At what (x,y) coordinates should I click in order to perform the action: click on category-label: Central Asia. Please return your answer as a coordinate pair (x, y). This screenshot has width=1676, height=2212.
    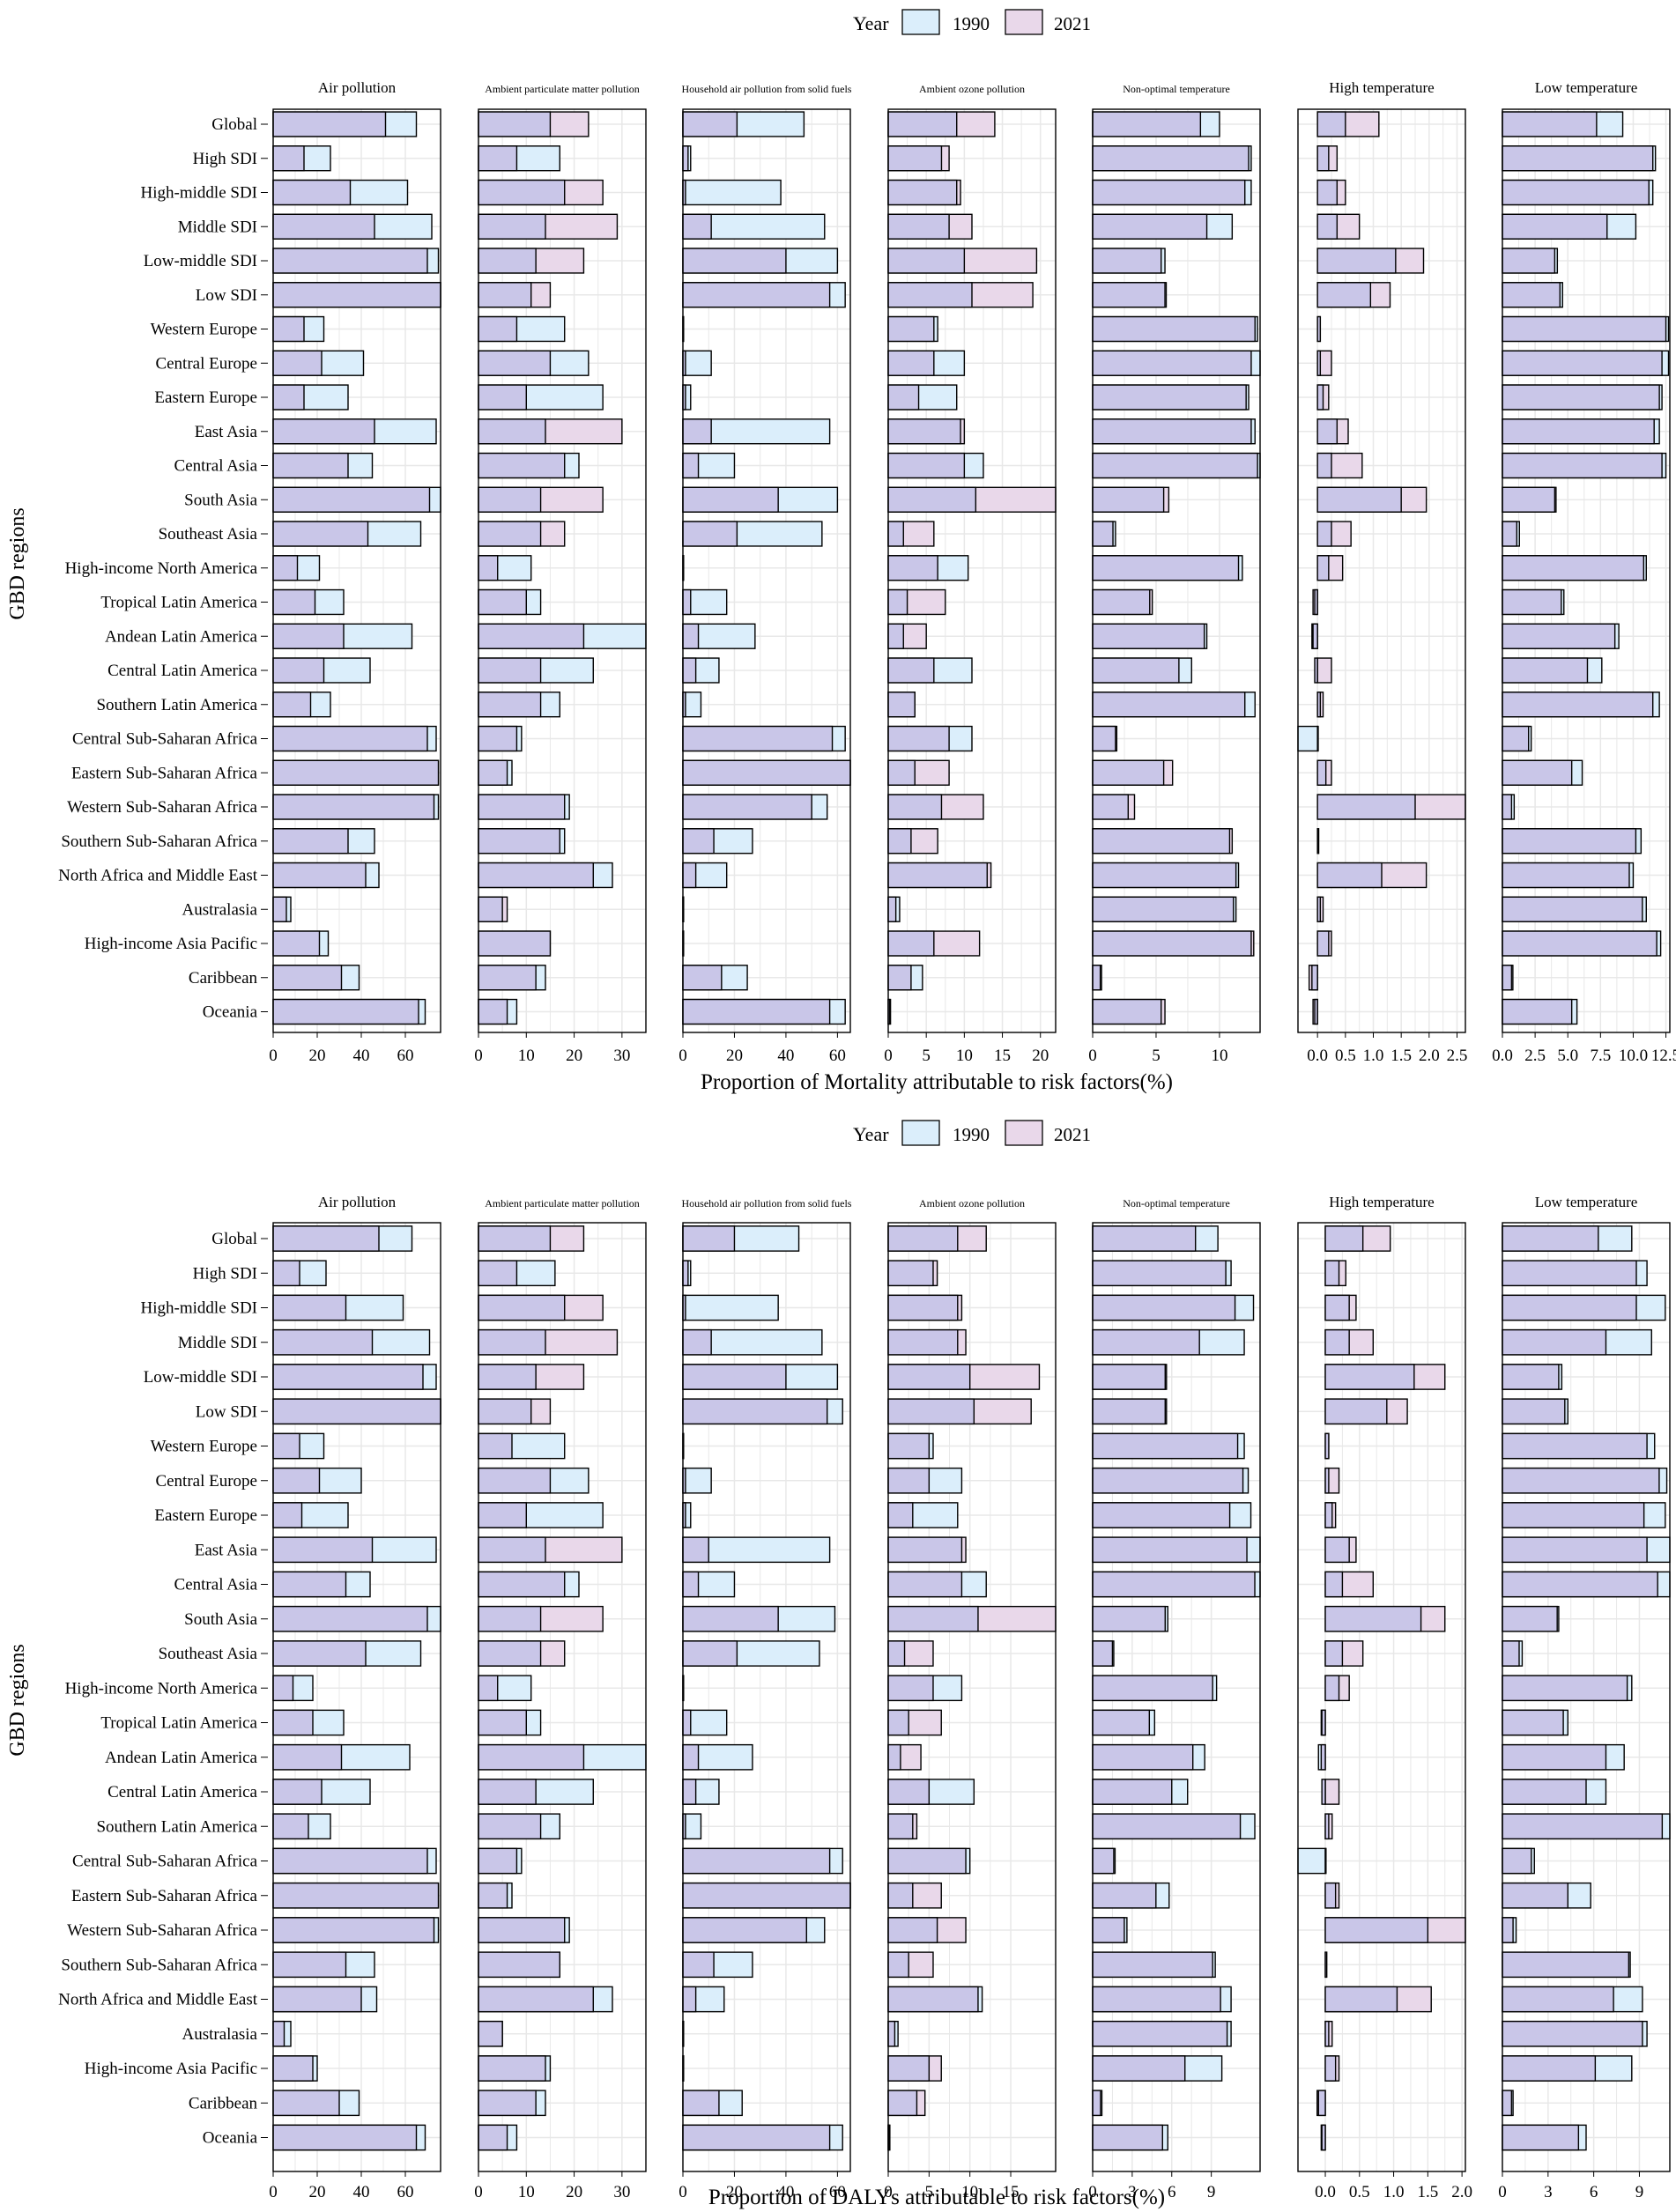
    Looking at the image, I should click on (216, 466).